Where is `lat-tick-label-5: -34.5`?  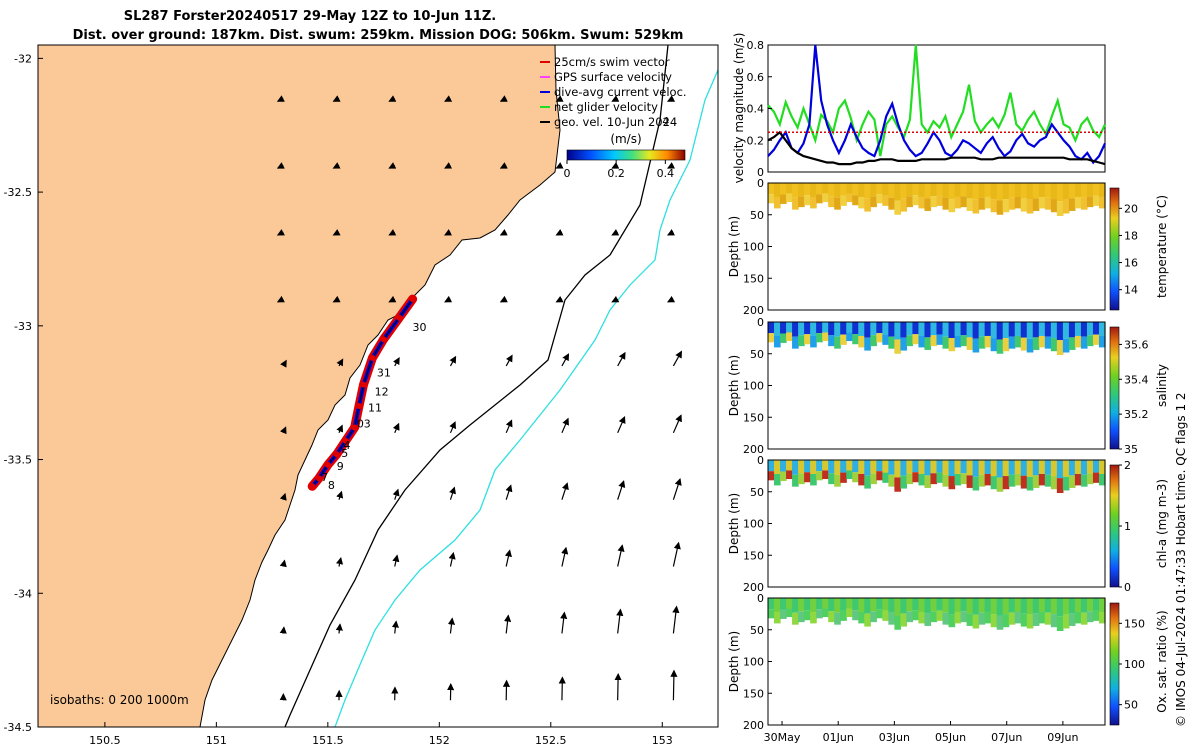
lat-tick-label-5: -34.5 is located at coordinates (18, 727).